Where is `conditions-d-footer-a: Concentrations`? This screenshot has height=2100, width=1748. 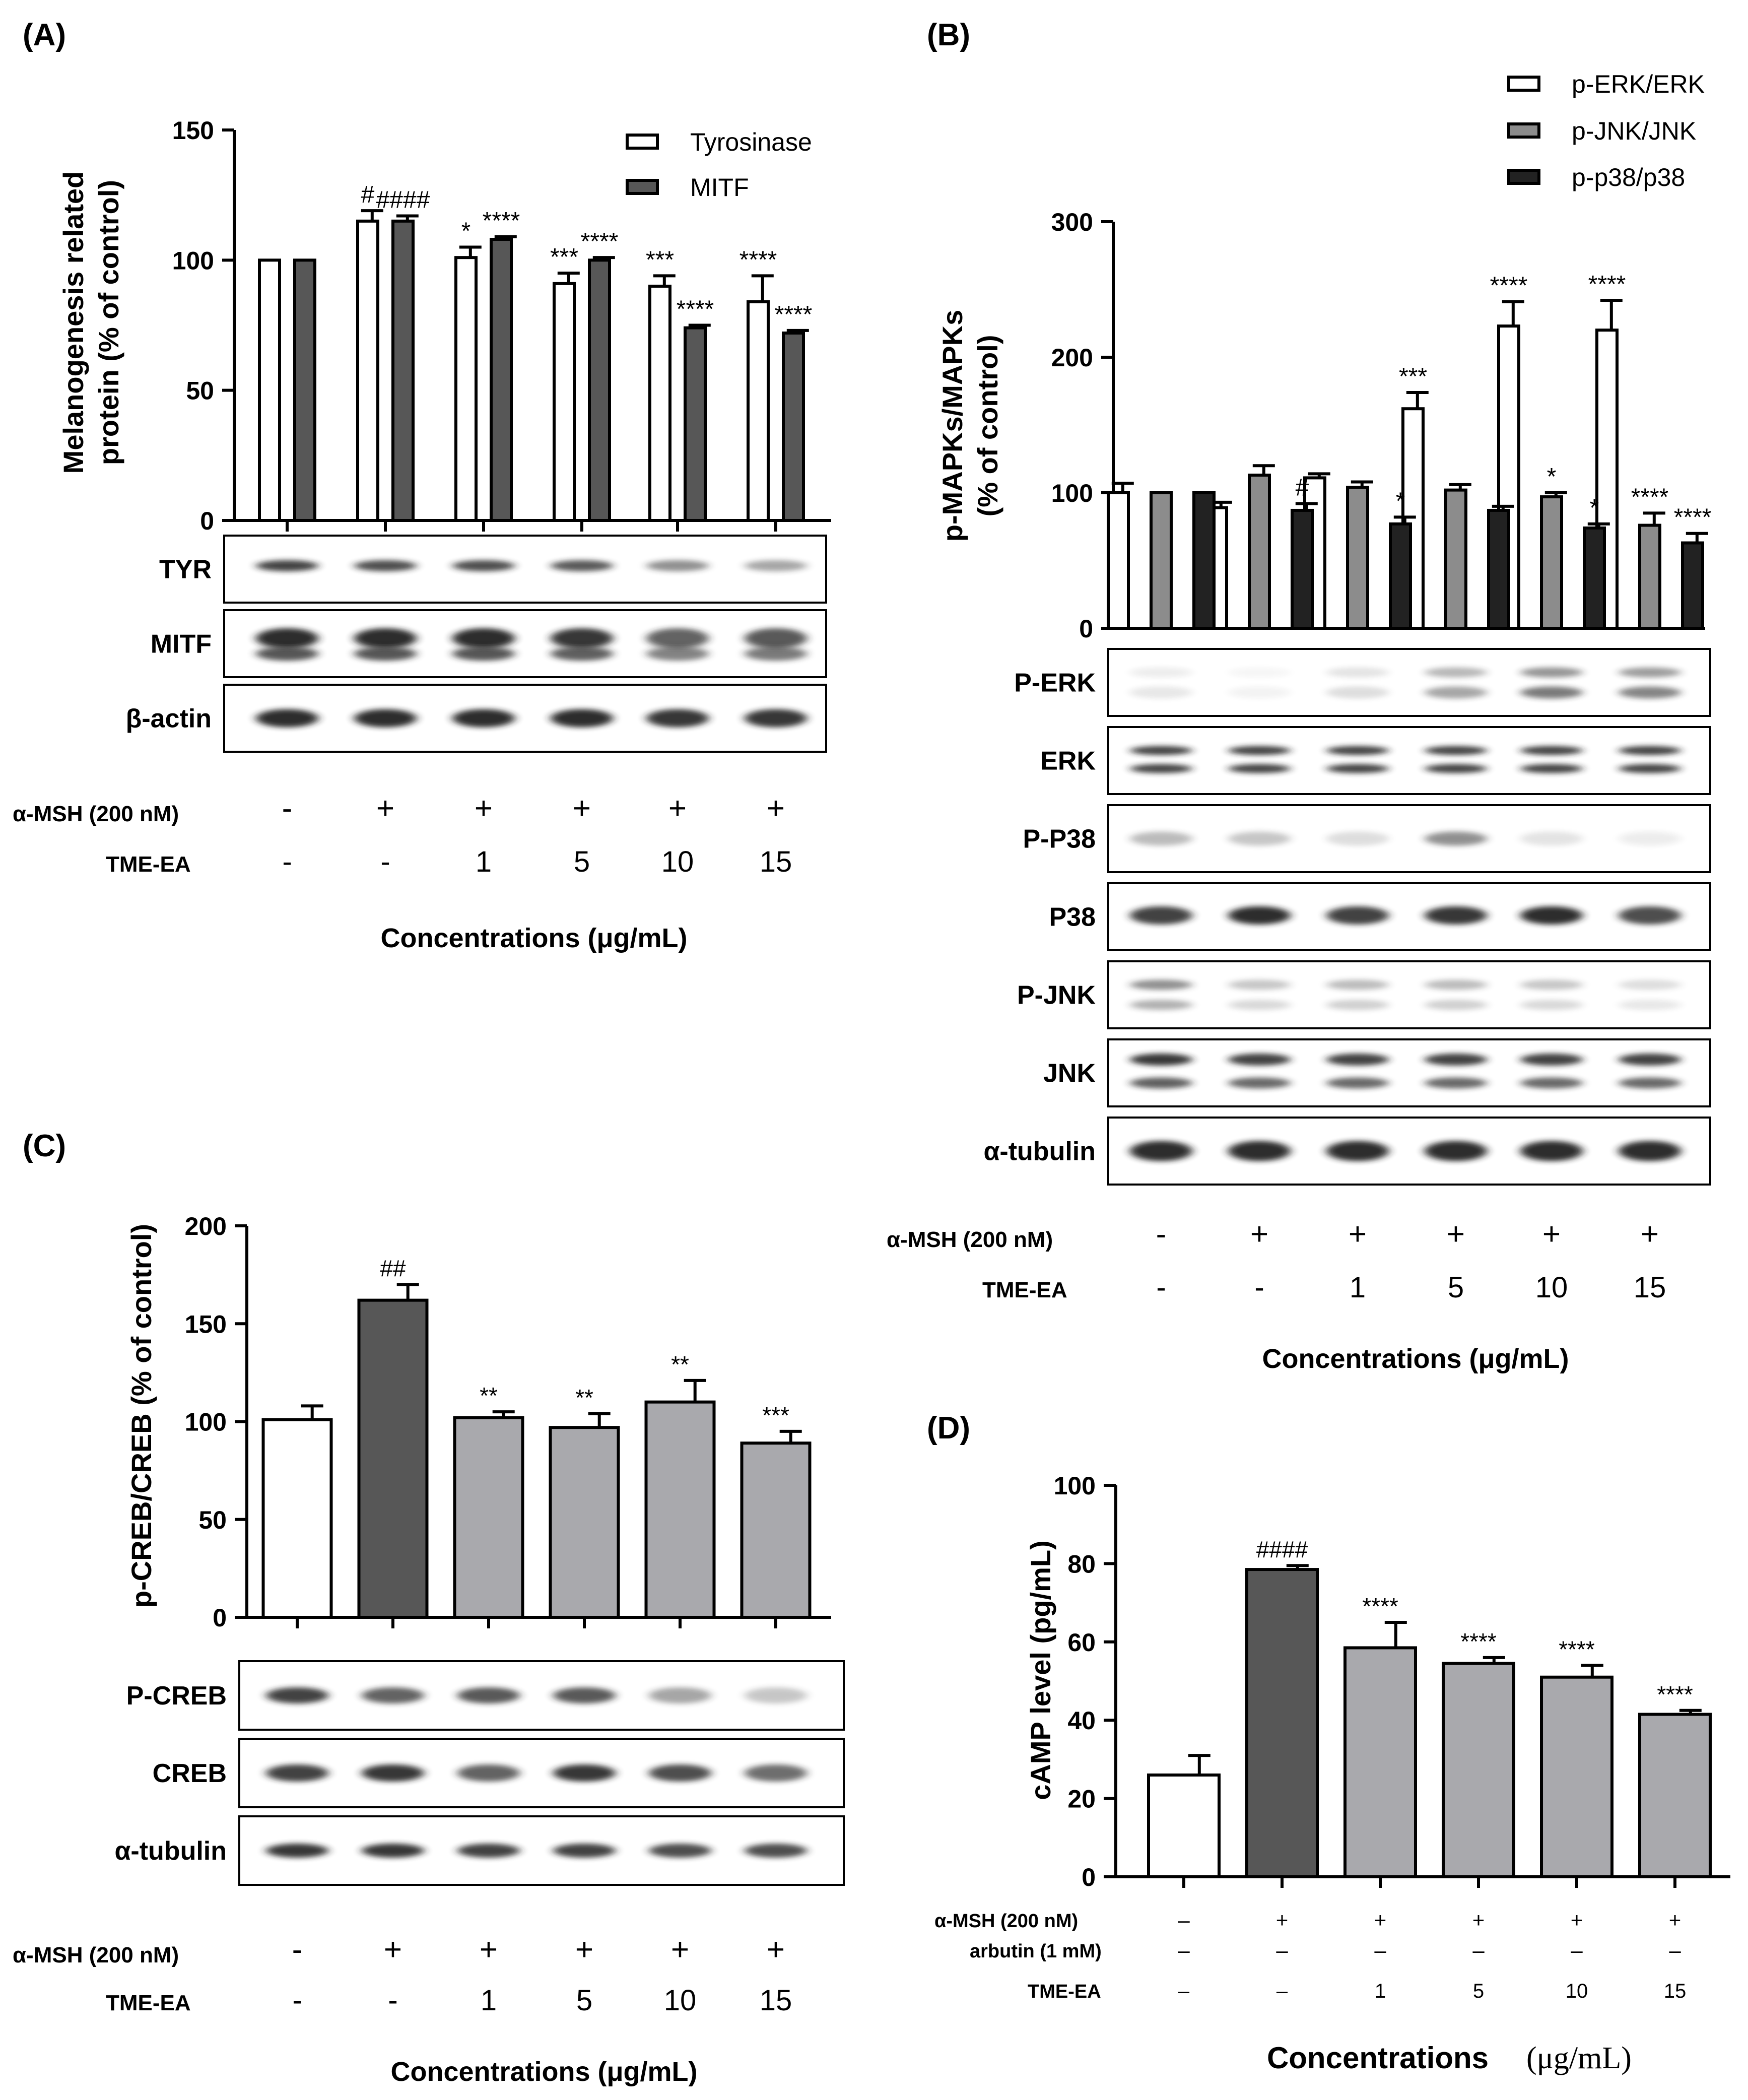 conditions-d-footer-a: Concentrations is located at coordinates (1378, 2058).